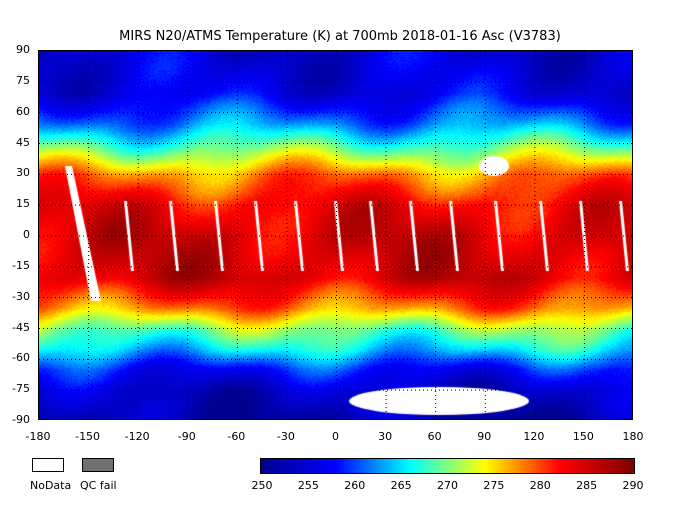 The height and width of the screenshot is (507, 680). I want to click on lon-tick-label: -180, so click(38, 436).